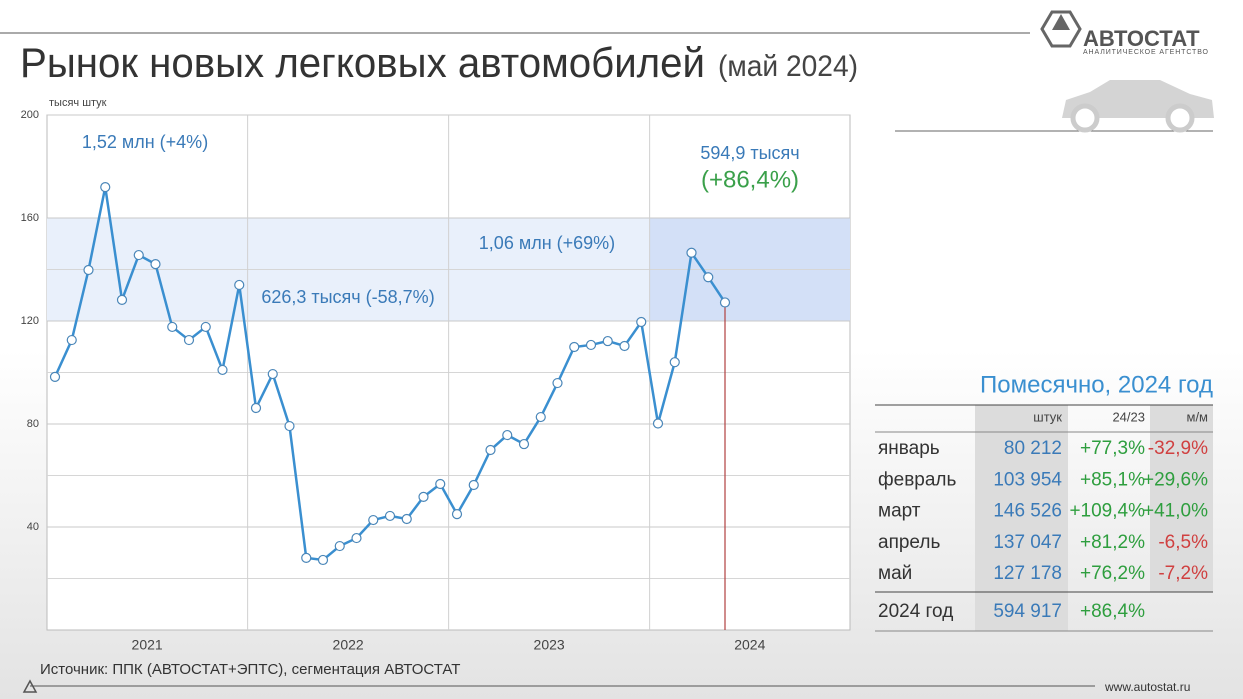 Image resolution: width=1243 pixels, height=699 pixels. What do you see at coordinates (147, 645) in the screenshot?
I see `x-tick-label: 2021` at bounding box center [147, 645].